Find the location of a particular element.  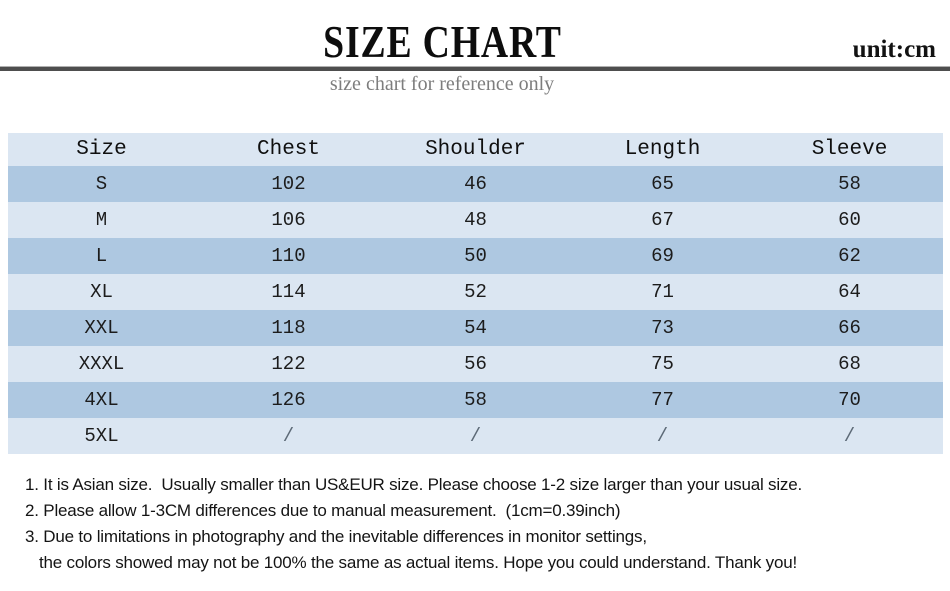

shoulder-cell: 52 is located at coordinates (475, 292).